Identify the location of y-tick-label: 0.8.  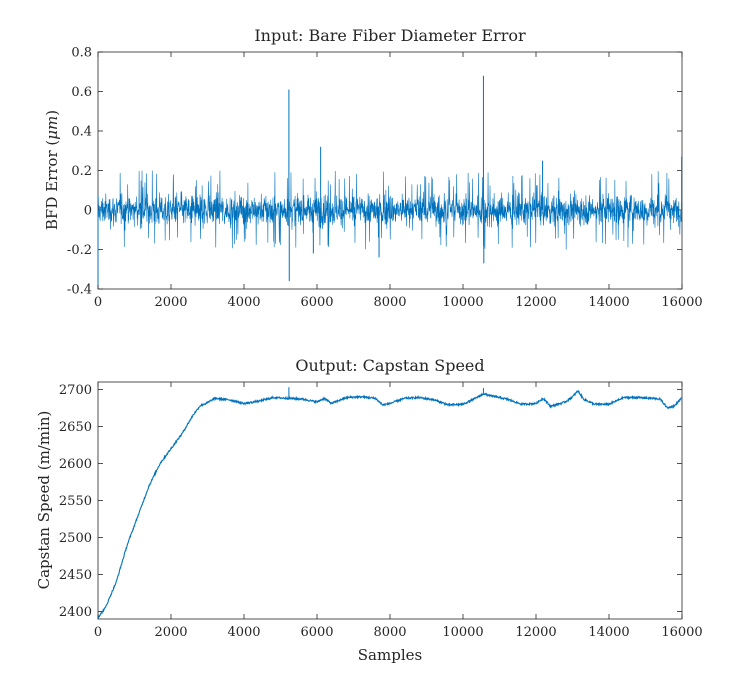
(81, 53).